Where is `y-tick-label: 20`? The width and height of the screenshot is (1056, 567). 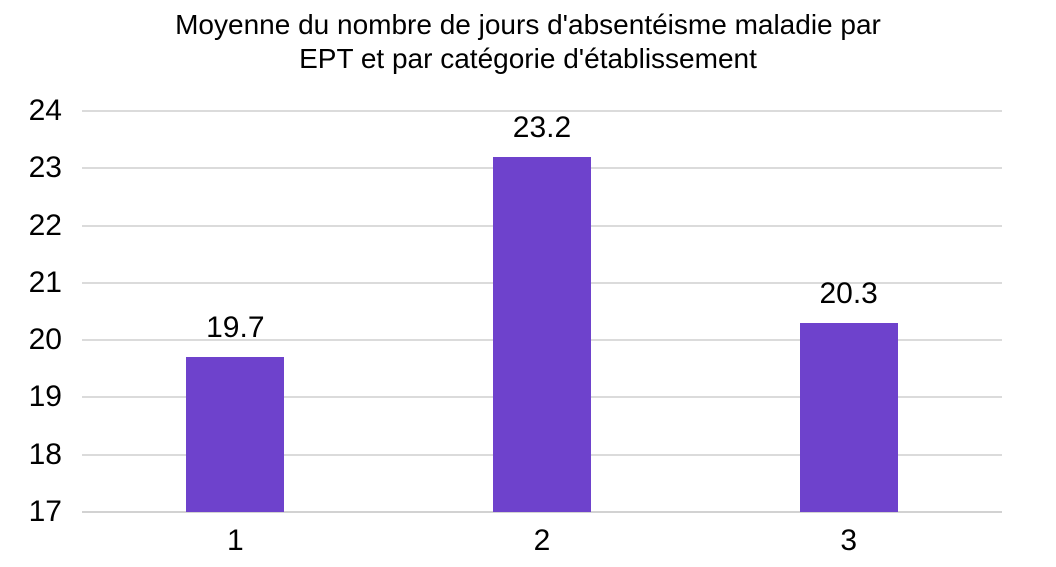
y-tick-label: 20 is located at coordinates (45, 340).